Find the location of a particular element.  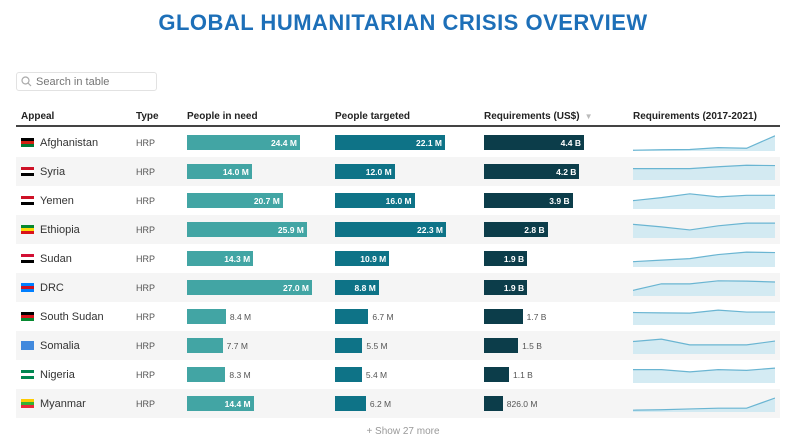

requirements-cell: 1.9 B is located at coordinates (506, 287).